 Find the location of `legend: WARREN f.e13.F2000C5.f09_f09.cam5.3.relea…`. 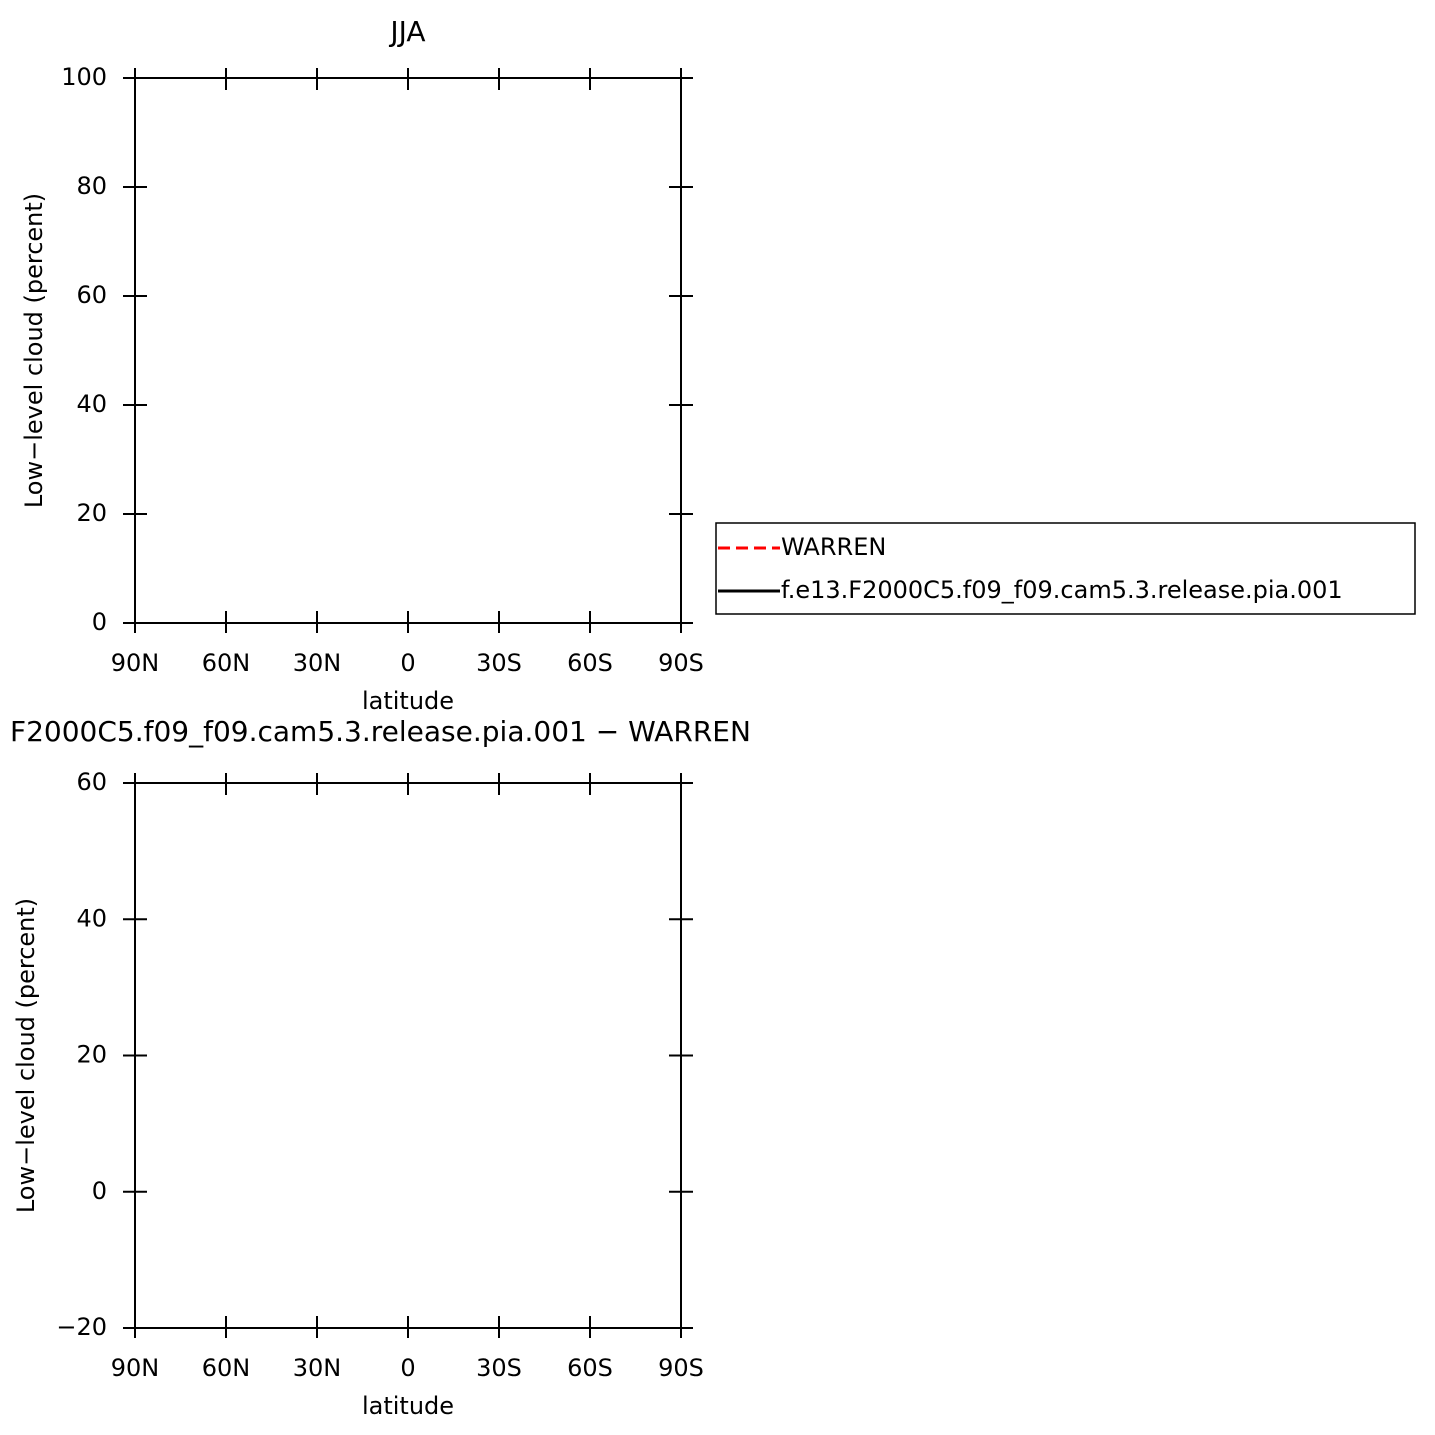

legend: WARREN f.e13.F2000C5.f09_f09.cam5.3.relea… is located at coordinates (1065, 568).